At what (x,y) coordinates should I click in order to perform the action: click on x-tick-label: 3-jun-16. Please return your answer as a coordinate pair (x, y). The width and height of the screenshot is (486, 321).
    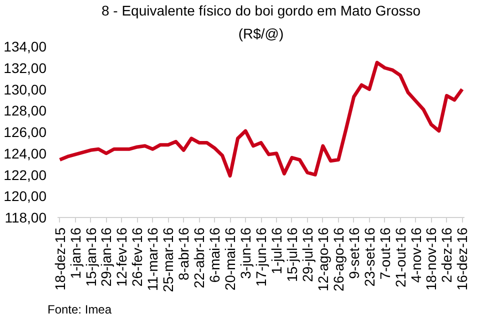
    Looking at the image, I should click on (246, 253).